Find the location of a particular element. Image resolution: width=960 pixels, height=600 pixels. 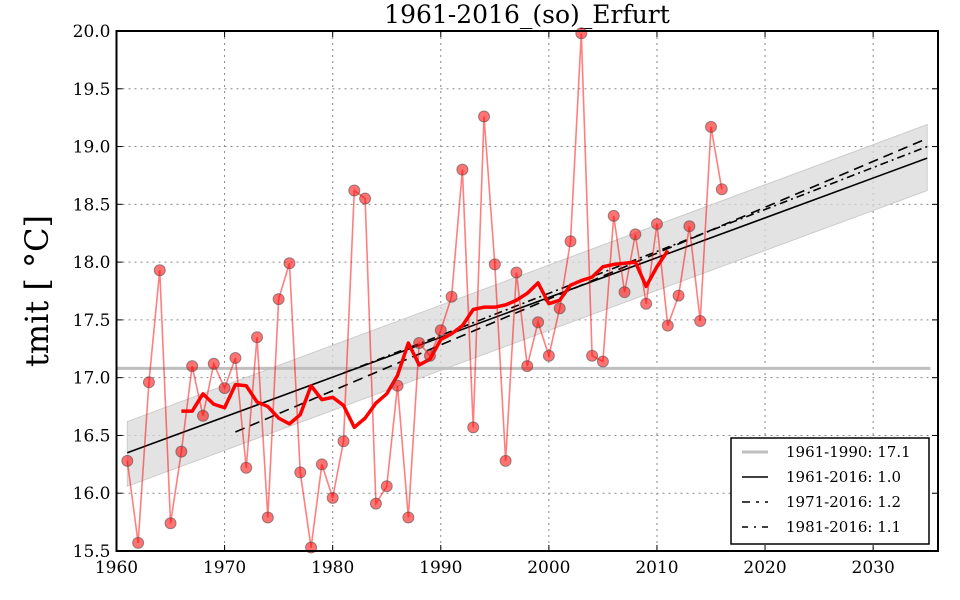

y-tick-label: 19.5 is located at coordinates (92, 90).